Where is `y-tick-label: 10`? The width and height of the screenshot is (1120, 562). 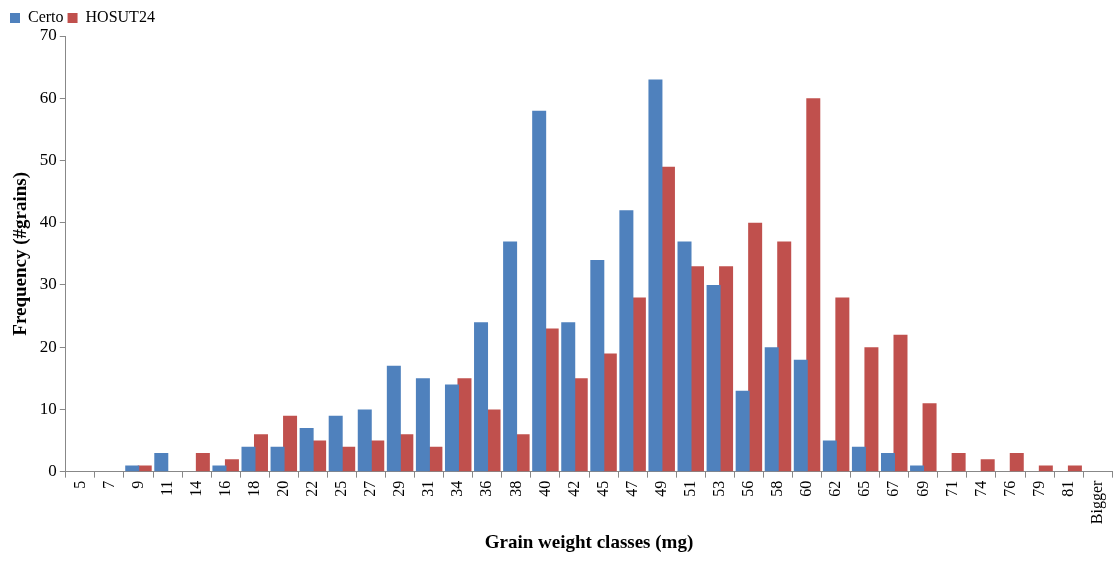
y-tick-label: 10 is located at coordinates (48, 408).